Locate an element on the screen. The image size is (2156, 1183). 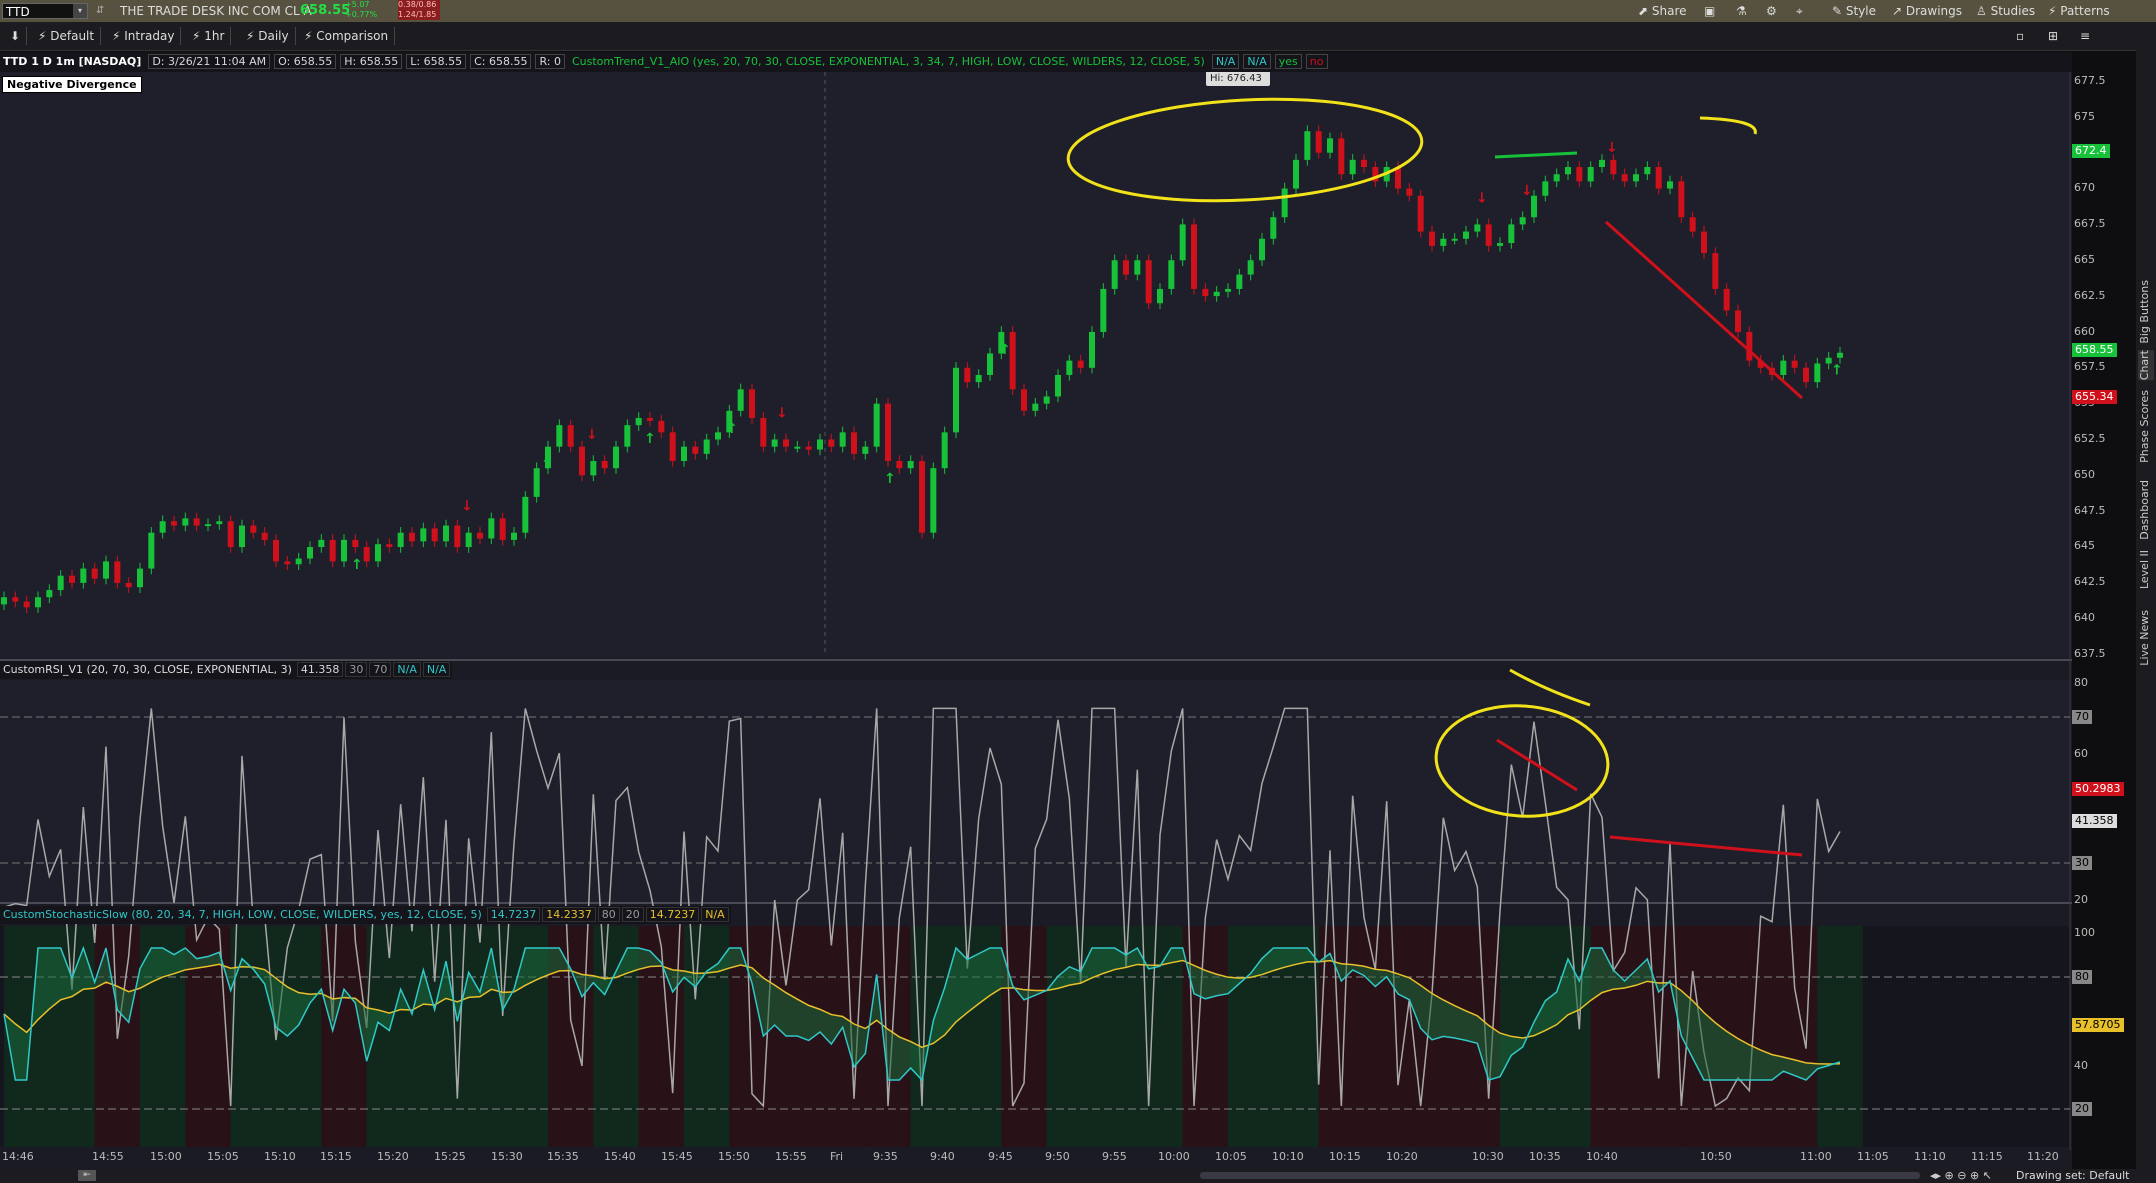
time-axis-label: 14:46 is located at coordinates (18, 1156).